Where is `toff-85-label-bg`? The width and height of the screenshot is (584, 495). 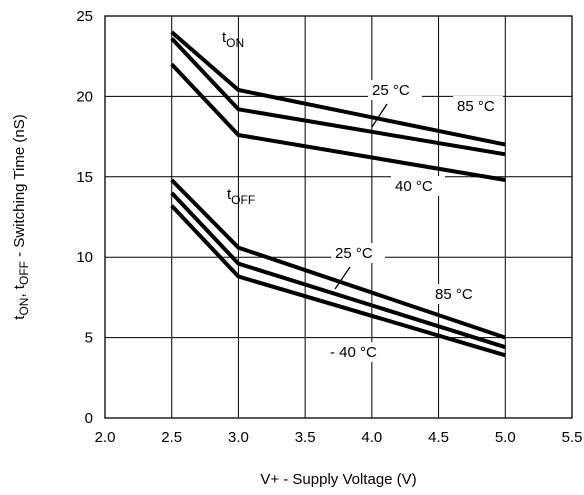
toff-85-label-bg is located at coordinates (457, 294).